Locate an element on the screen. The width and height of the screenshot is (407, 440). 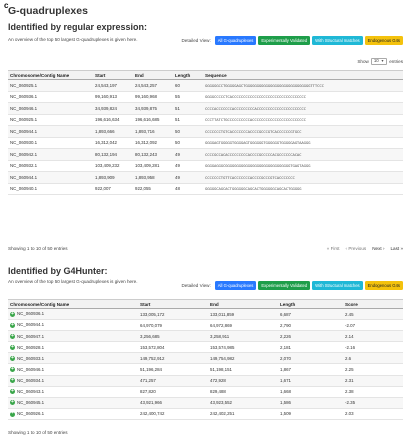
g4hunter-table-footer: Showing 1 to 10 of 50 entries is located at coordinates (205, 432).